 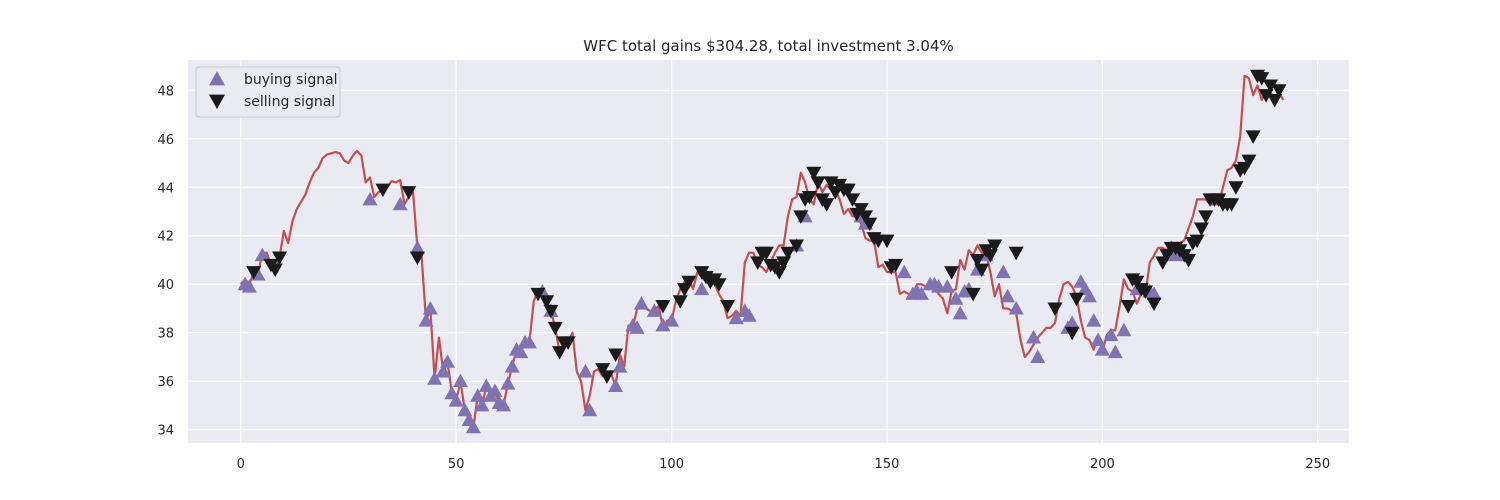 I want to click on y-tick-label: 34, so click(x=165, y=431).